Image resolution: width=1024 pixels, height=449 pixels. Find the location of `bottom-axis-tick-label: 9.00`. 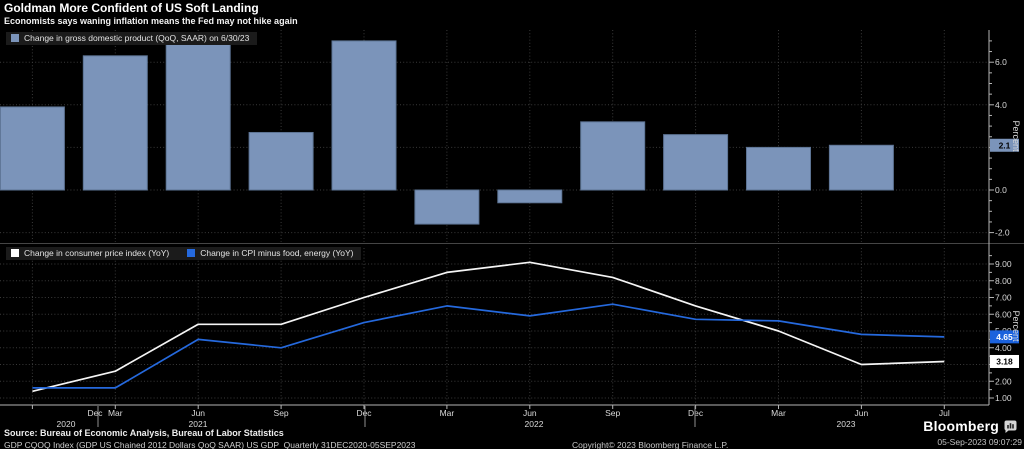

bottom-axis-tick-label: 9.00 is located at coordinates (1003, 264).